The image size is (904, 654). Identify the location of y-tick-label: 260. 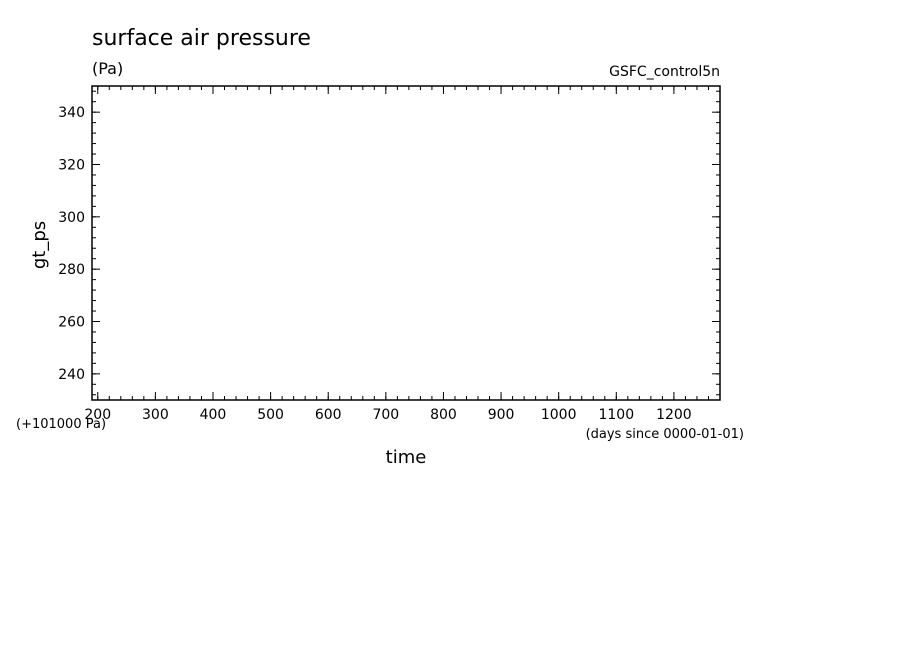
(71, 323).